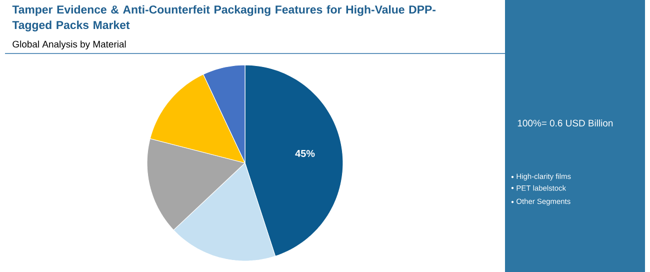 This screenshot has height=272, width=650. Describe the element at coordinates (565, 123) in the screenshot. I see `text: 100%= 0.6 USD Billion` at that location.